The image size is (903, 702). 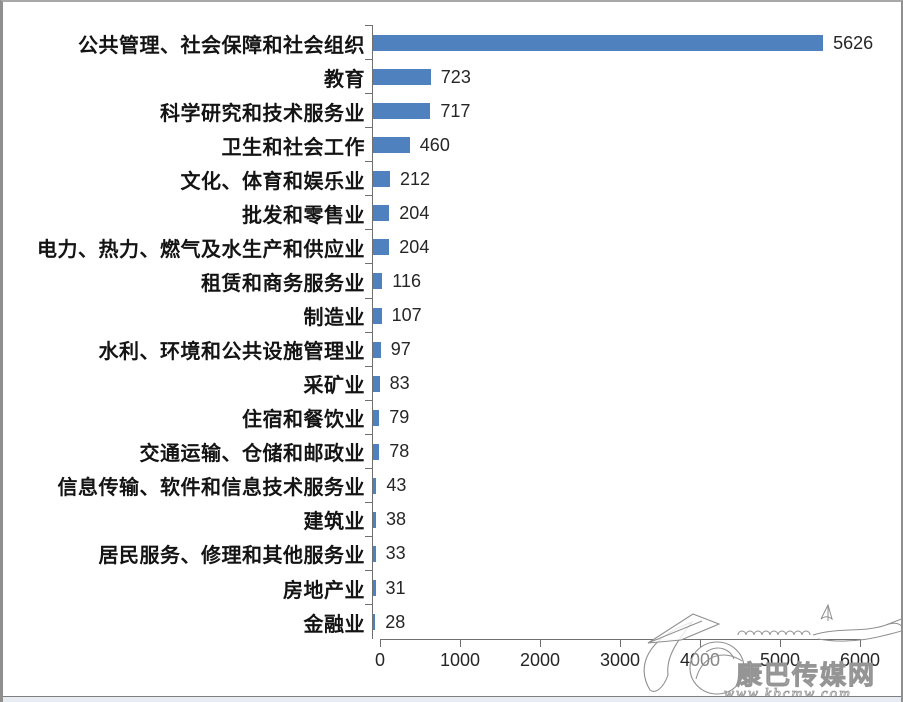 I want to click on category-label: 房地产业, so click(x=324, y=590).